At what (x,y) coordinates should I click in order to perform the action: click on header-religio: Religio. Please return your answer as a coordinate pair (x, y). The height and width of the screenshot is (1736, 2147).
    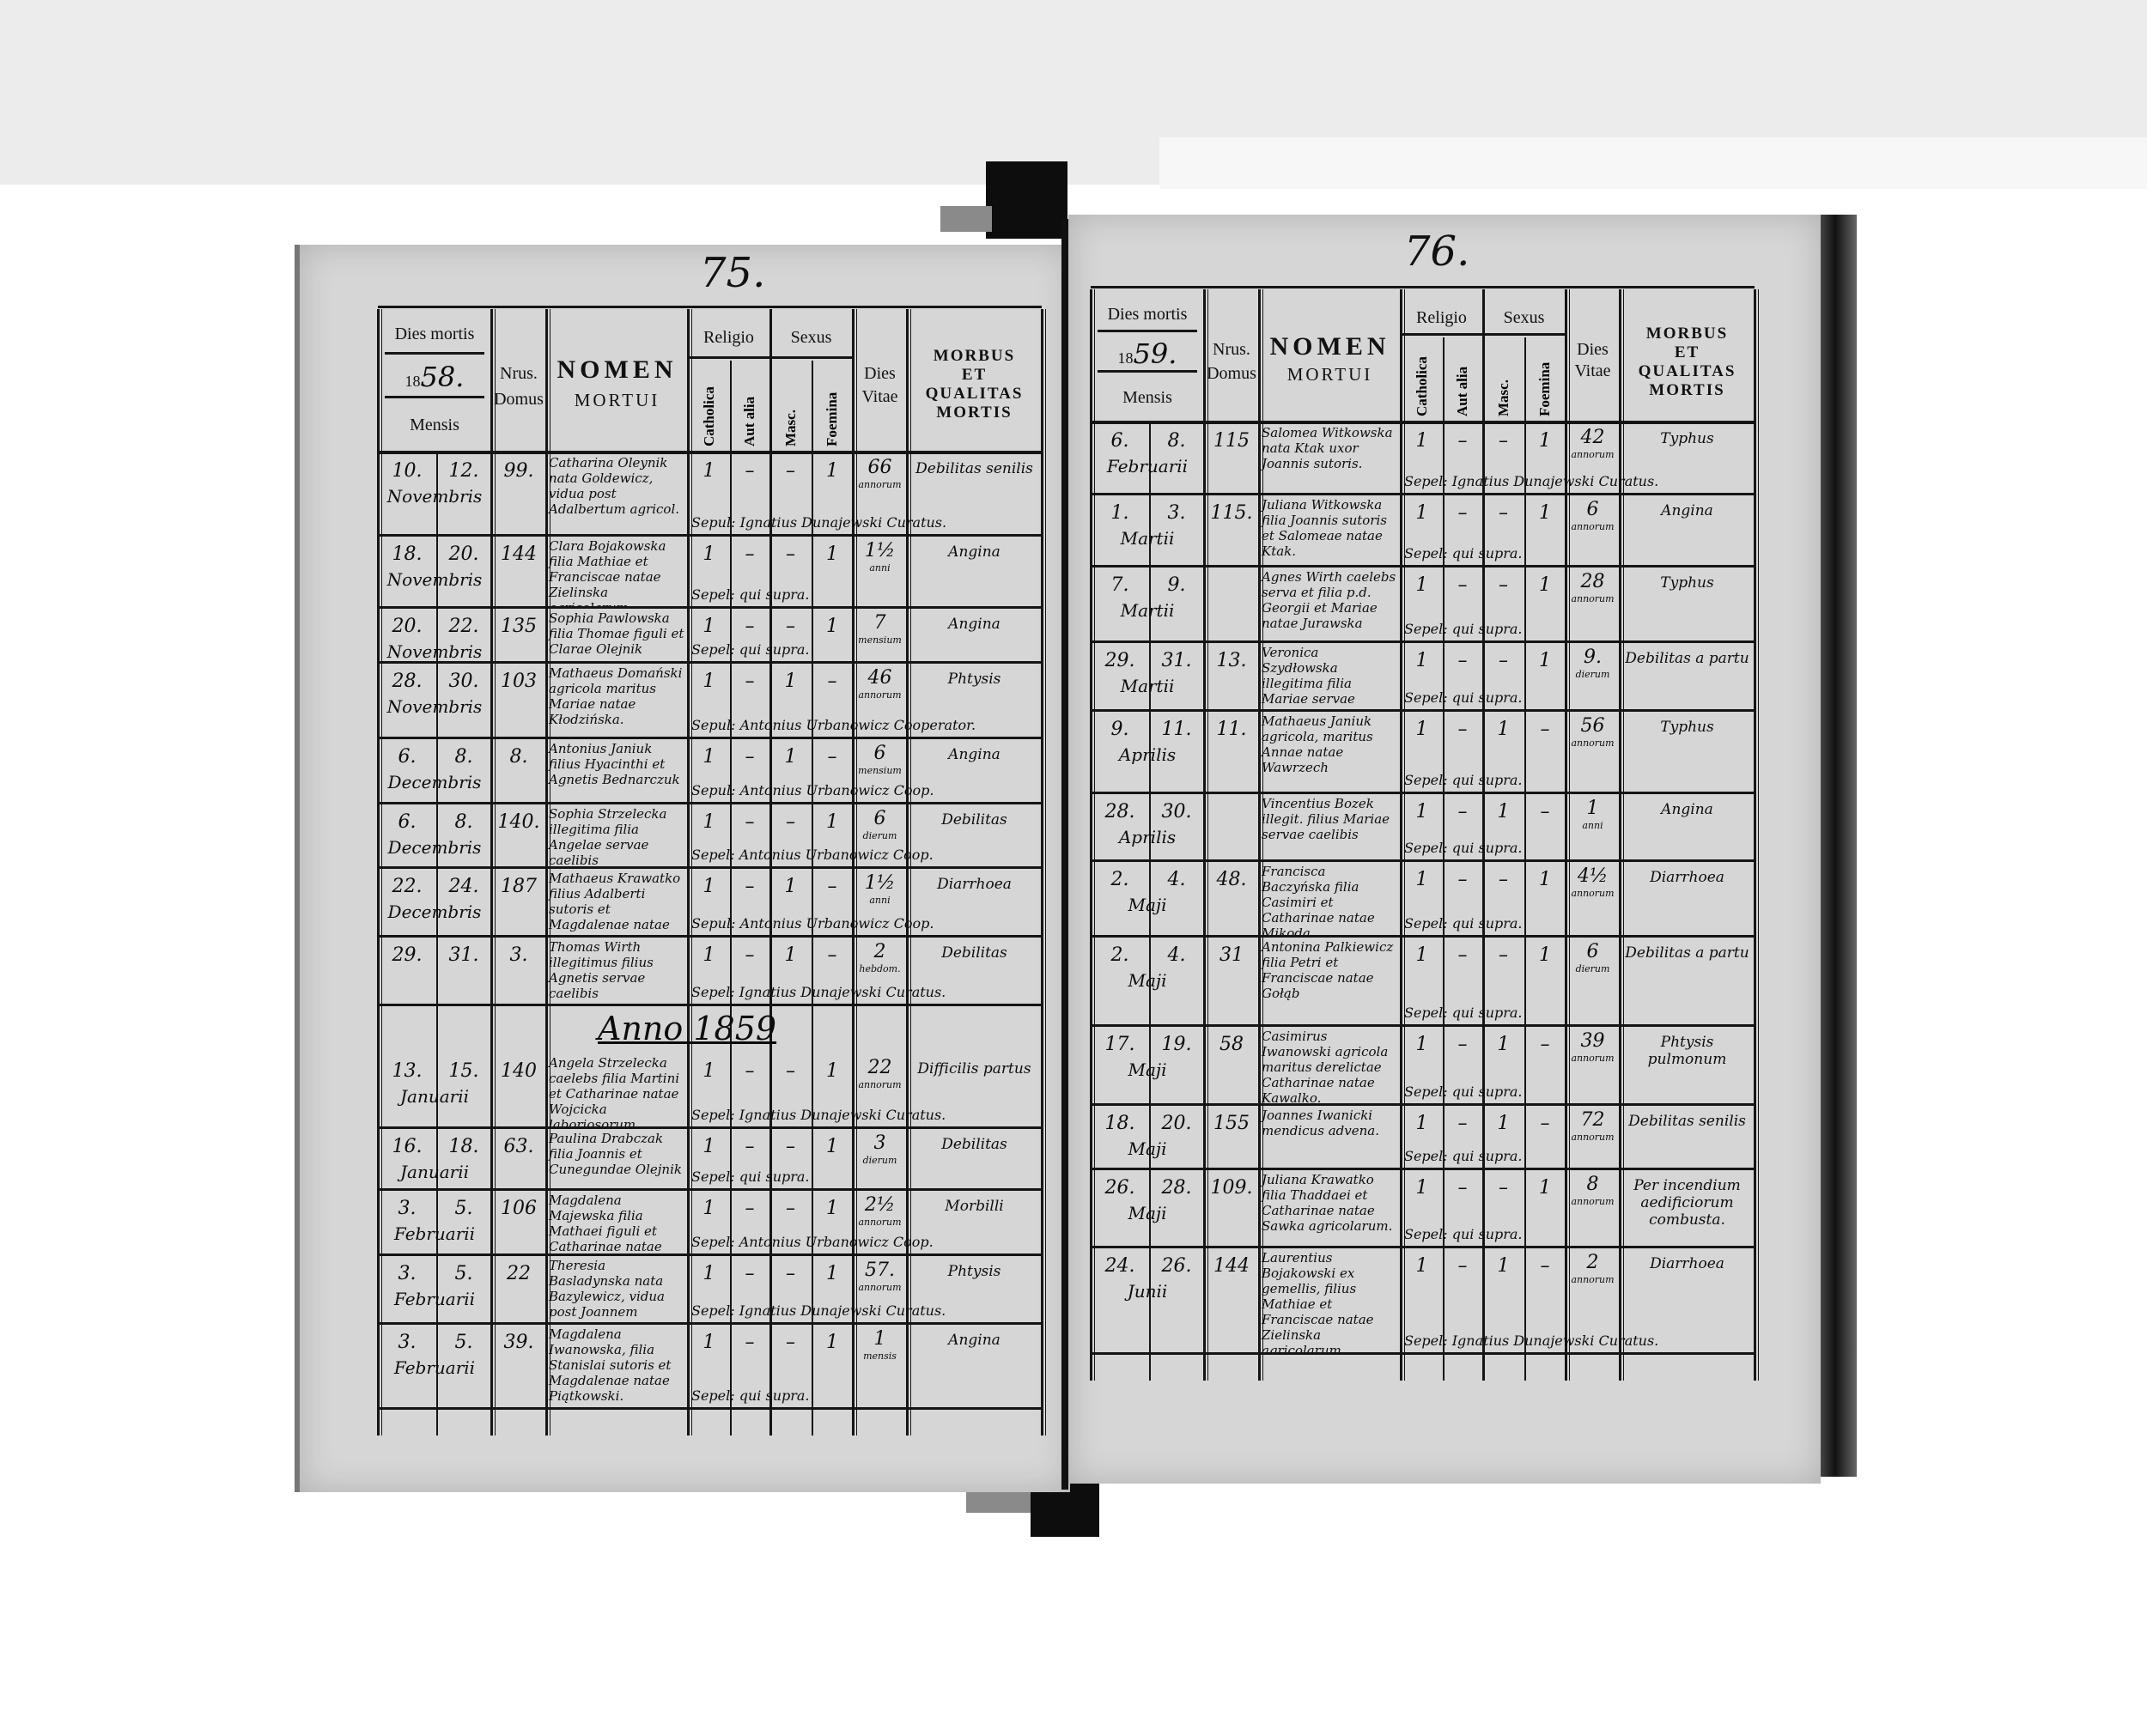
    Looking at the image, I should click on (1441, 317).